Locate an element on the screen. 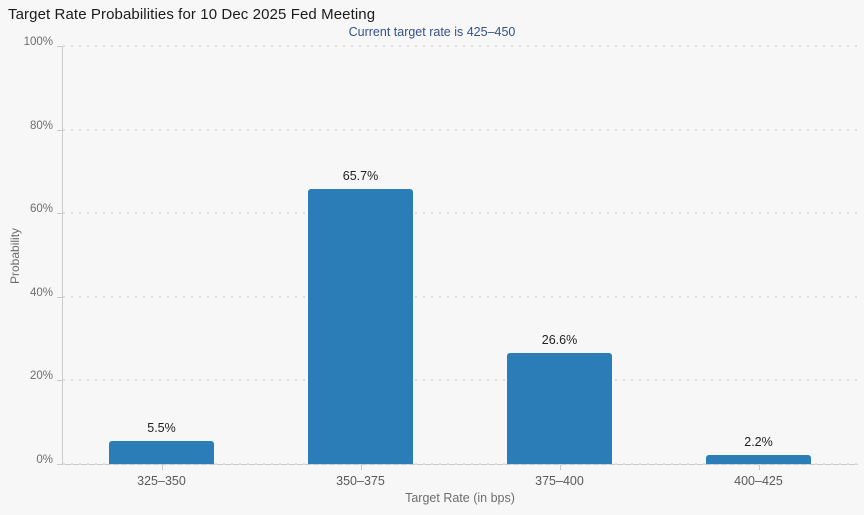 The image size is (864, 515). y-axis-title: Probability is located at coordinates (15, 255).